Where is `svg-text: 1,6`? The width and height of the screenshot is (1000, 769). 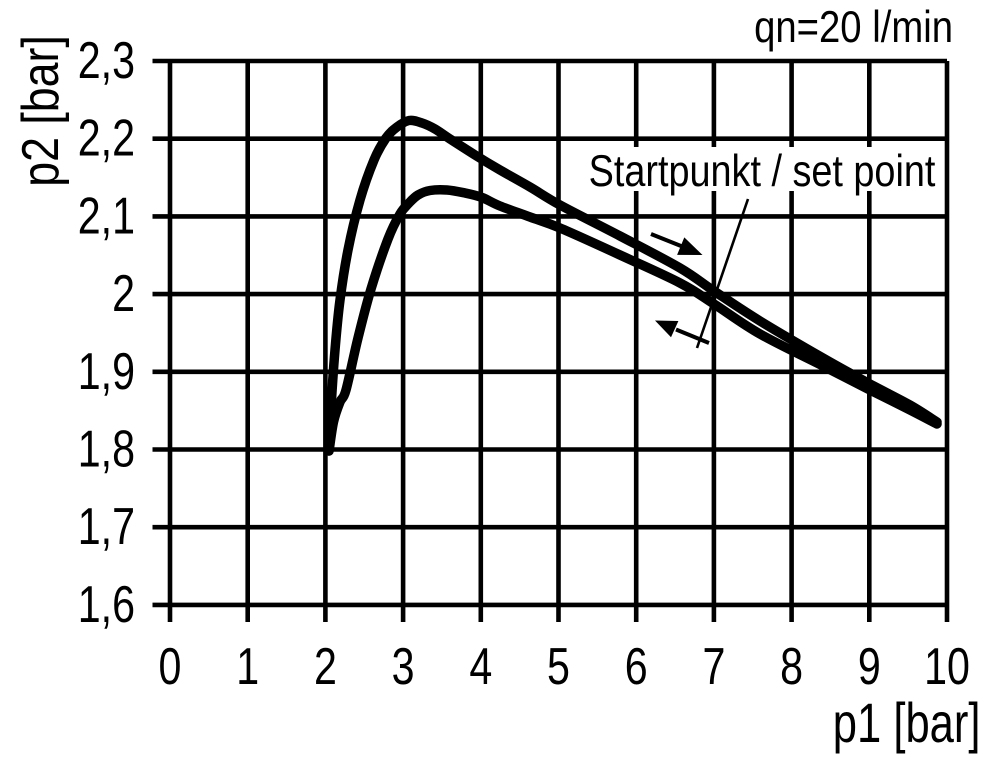 svg-text: 1,6 is located at coordinates (106, 604).